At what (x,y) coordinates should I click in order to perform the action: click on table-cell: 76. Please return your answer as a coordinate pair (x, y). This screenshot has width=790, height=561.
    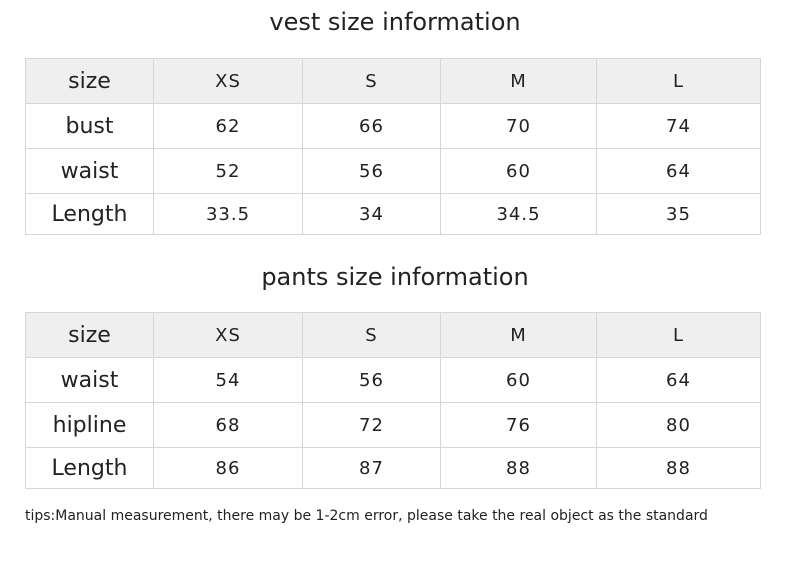
    Looking at the image, I should click on (518, 425).